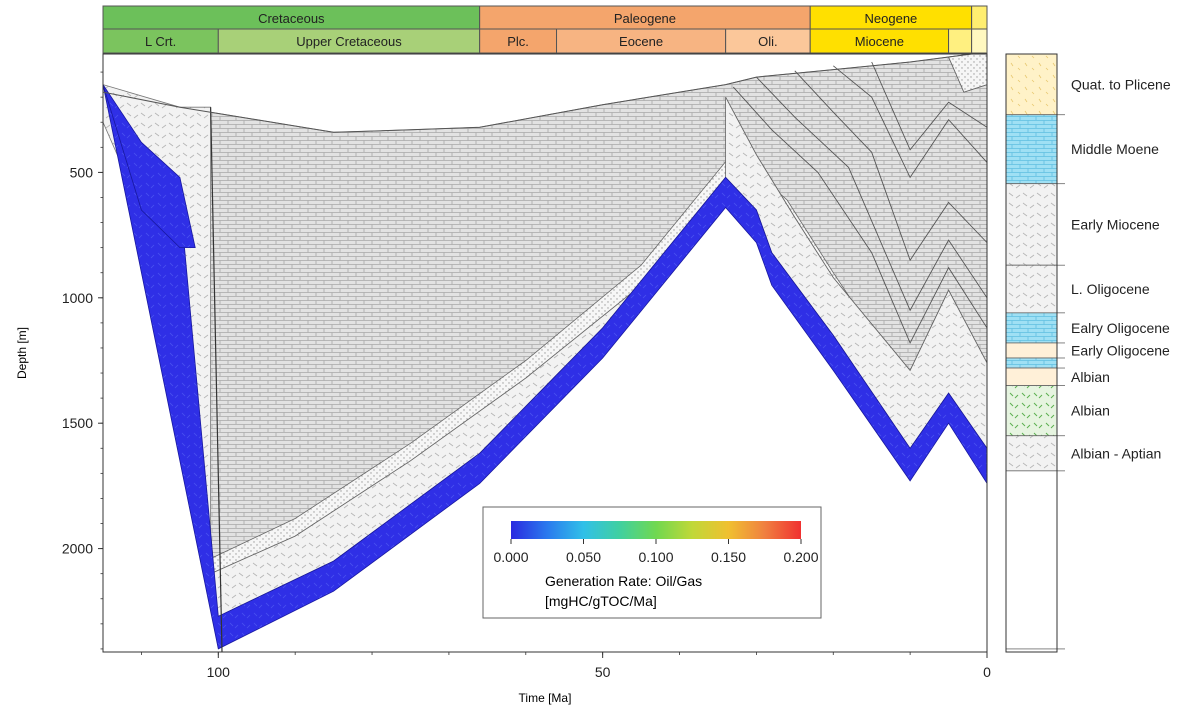 This screenshot has width=1204, height=715. I want to click on epoch-label: Miocene, so click(879, 41).